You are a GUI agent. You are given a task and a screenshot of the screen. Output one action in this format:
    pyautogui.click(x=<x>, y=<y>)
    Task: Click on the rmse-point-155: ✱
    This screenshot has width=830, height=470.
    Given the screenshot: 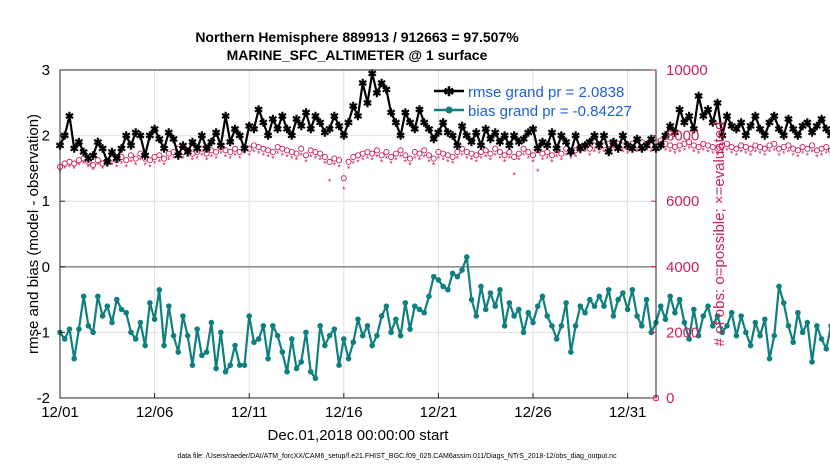 What is the action you would take?
    pyautogui.click(x=793, y=130)
    